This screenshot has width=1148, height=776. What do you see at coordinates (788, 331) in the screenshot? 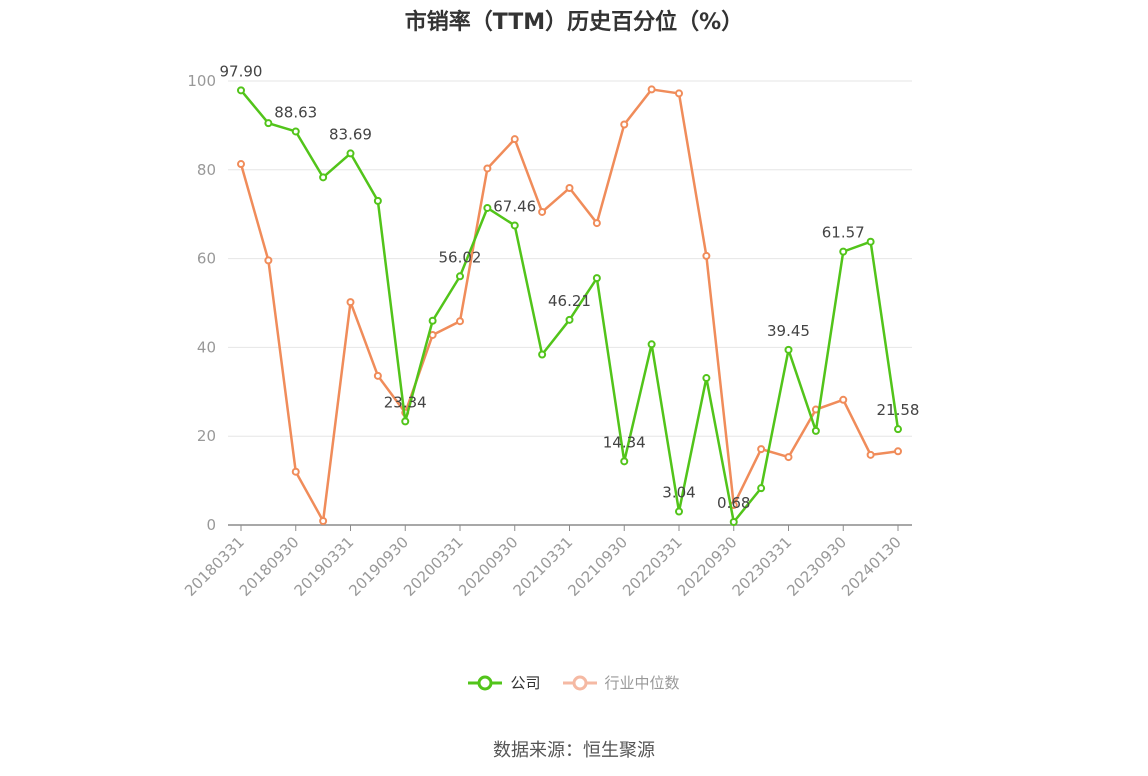
I see `data-label-company: 39.45` at bounding box center [788, 331].